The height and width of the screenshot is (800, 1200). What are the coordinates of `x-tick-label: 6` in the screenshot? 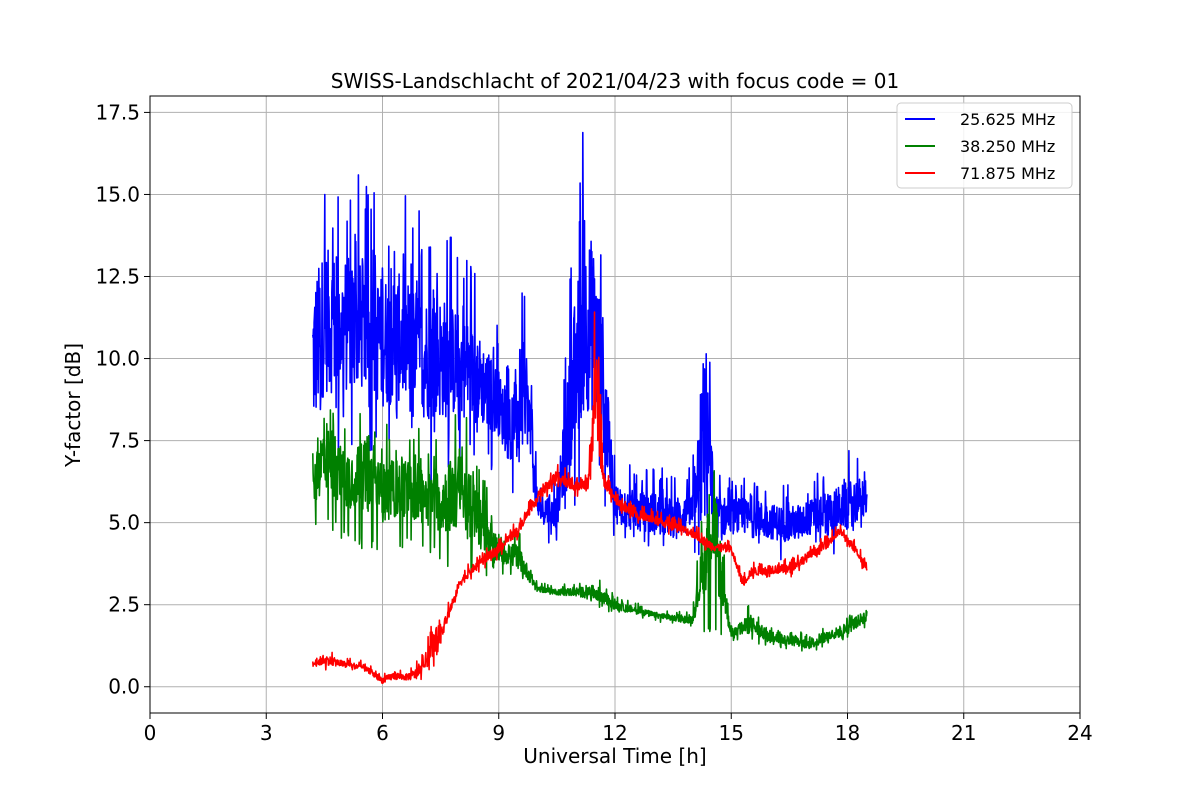 It's located at (382, 733).